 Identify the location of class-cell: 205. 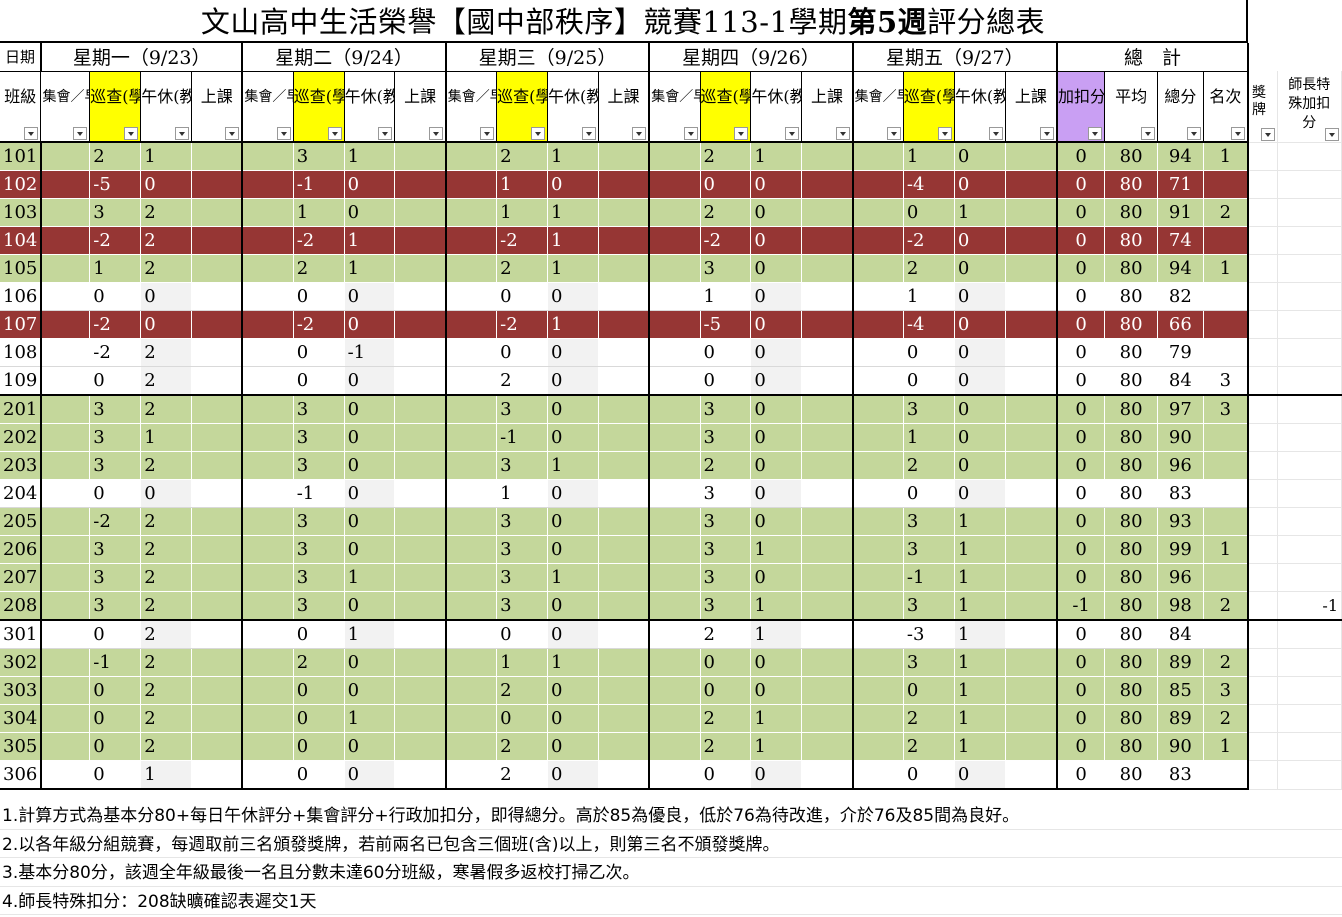
(21, 521).